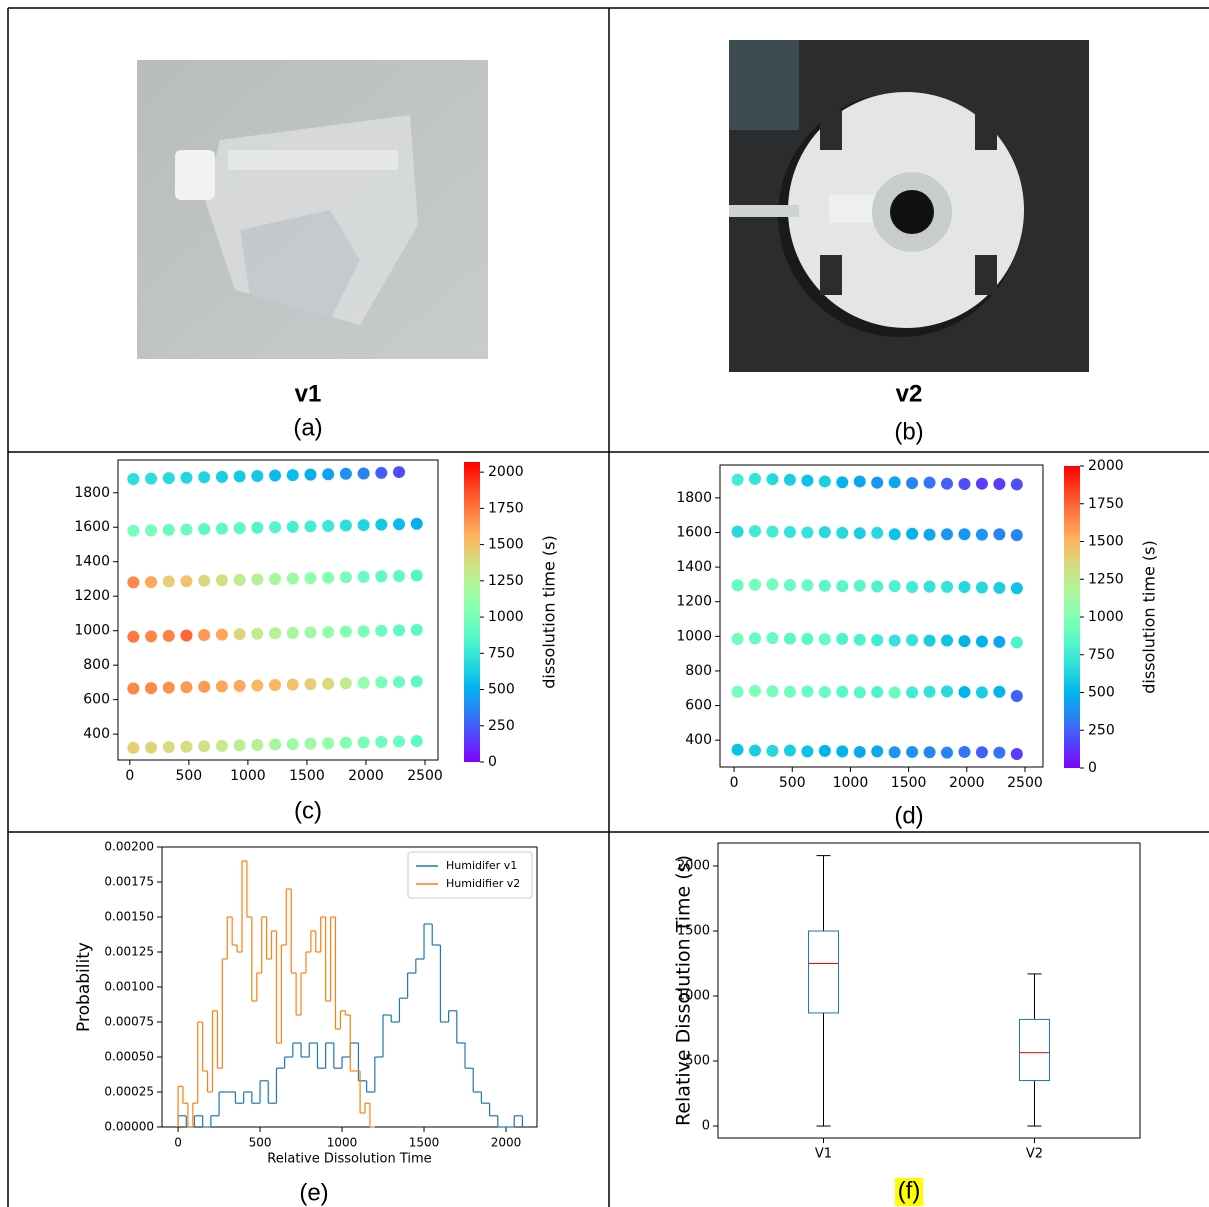 The image size is (1209, 1207). What do you see at coordinates (506, 508) in the screenshot?
I see `colorbar-tick-label: 1750` at bounding box center [506, 508].